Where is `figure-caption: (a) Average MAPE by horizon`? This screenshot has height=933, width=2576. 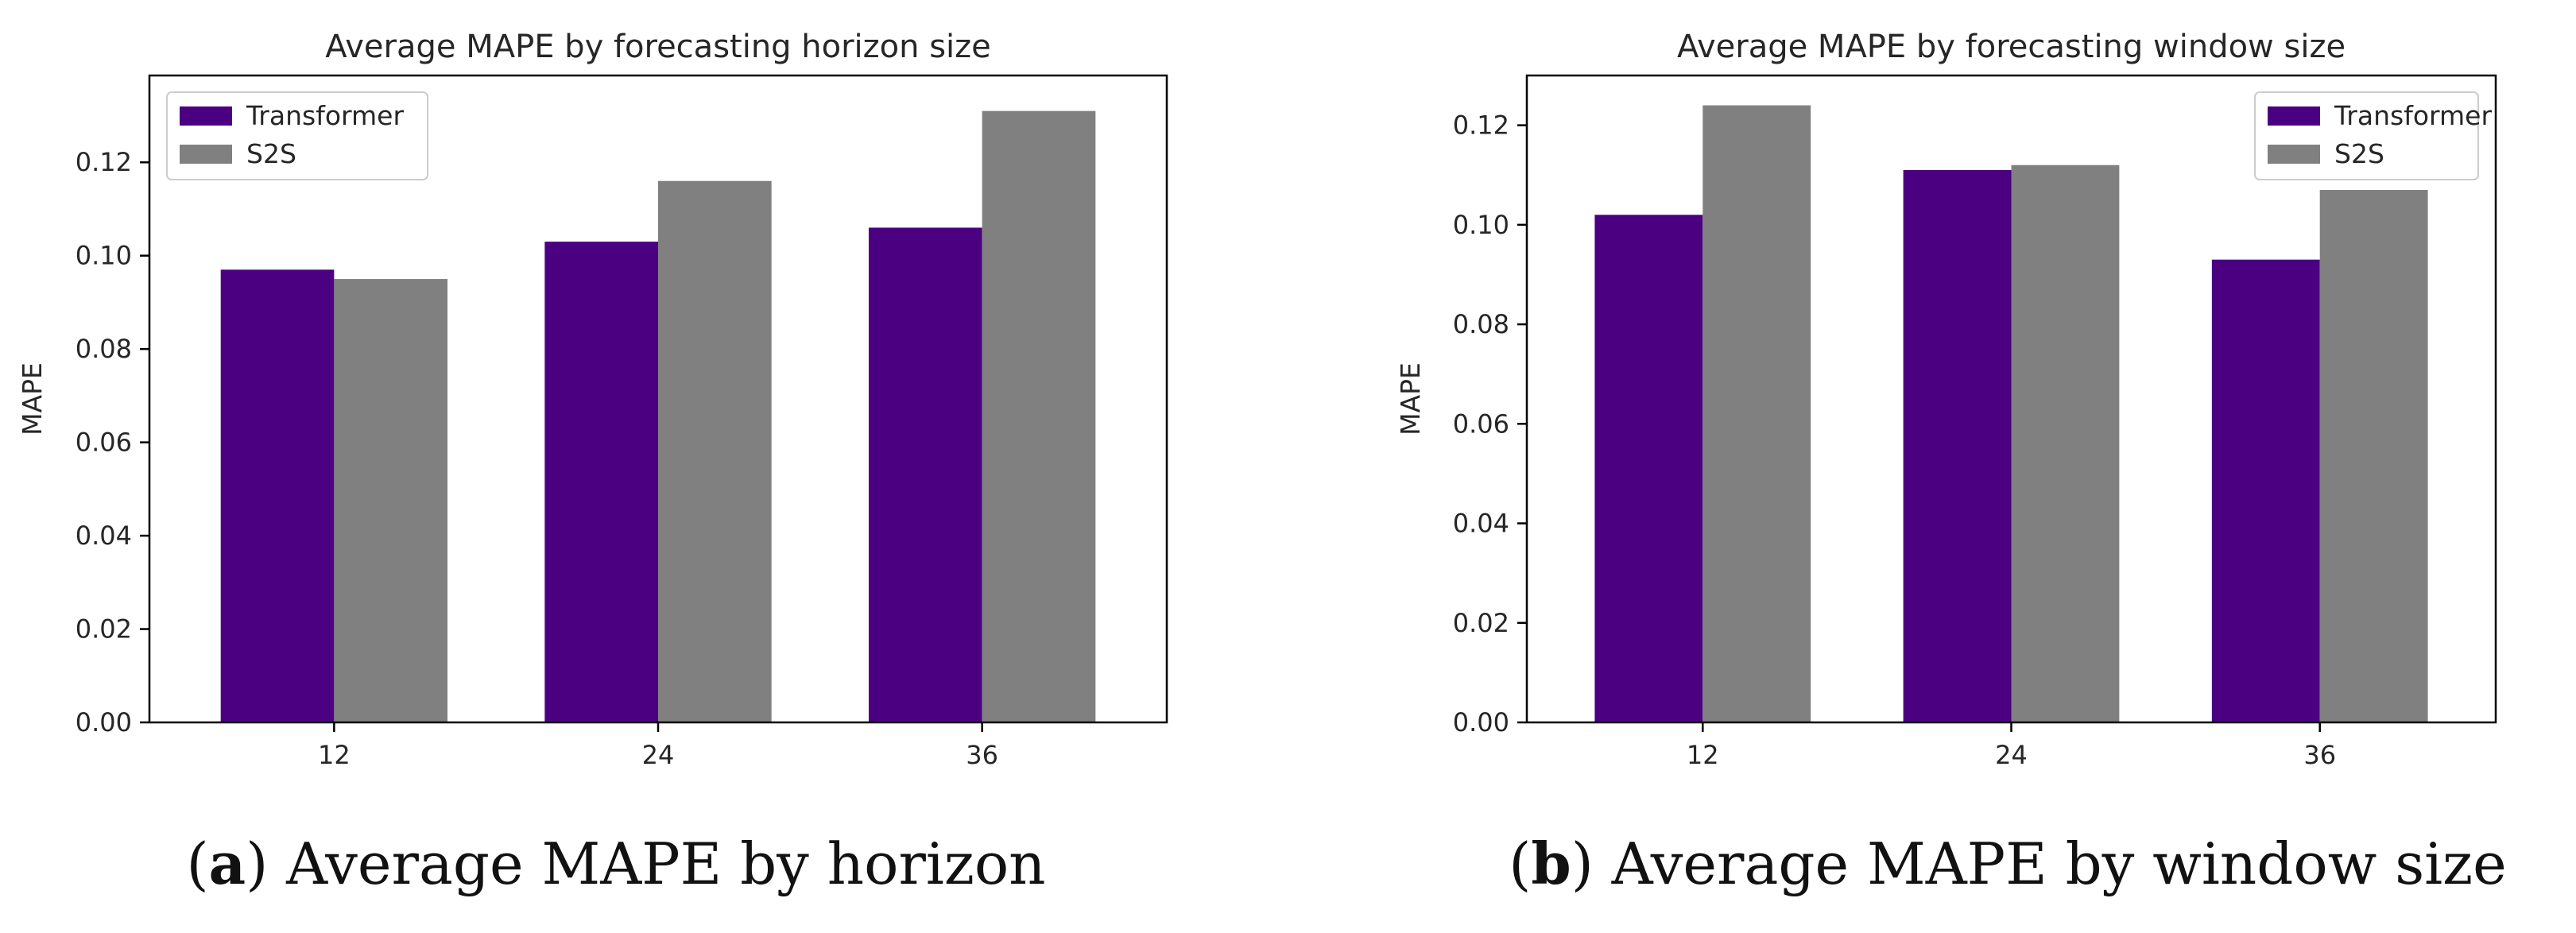
figure-caption: (a) Average MAPE by horizon is located at coordinates (615, 863).